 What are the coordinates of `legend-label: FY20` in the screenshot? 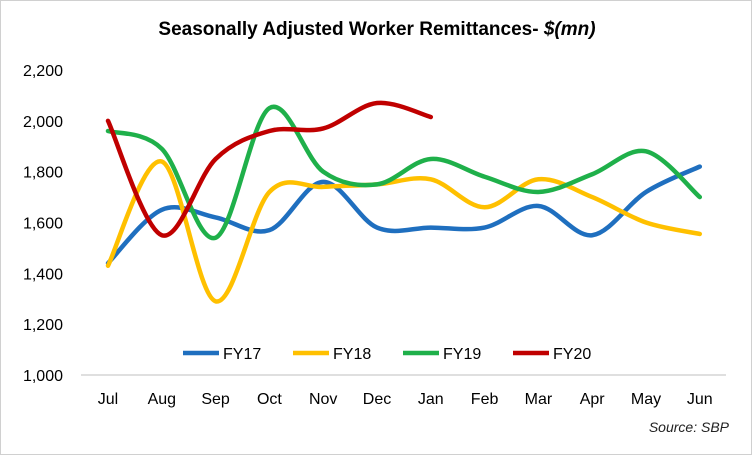 It's located at (572, 354).